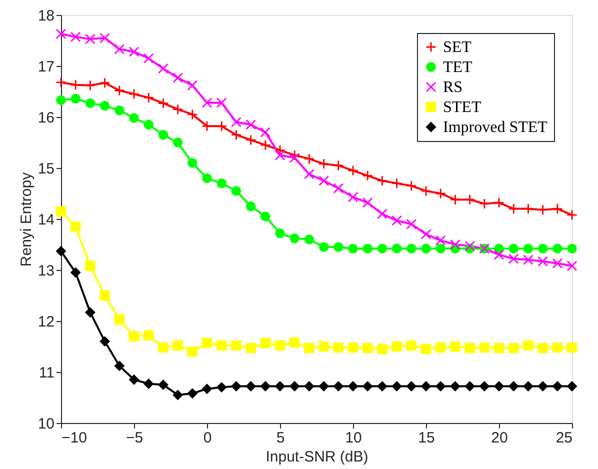 The width and height of the screenshot is (598, 469). Describe the element at coordinates (495, 127) in the screenshot. I see `legend-label: Improved STET` at that location.